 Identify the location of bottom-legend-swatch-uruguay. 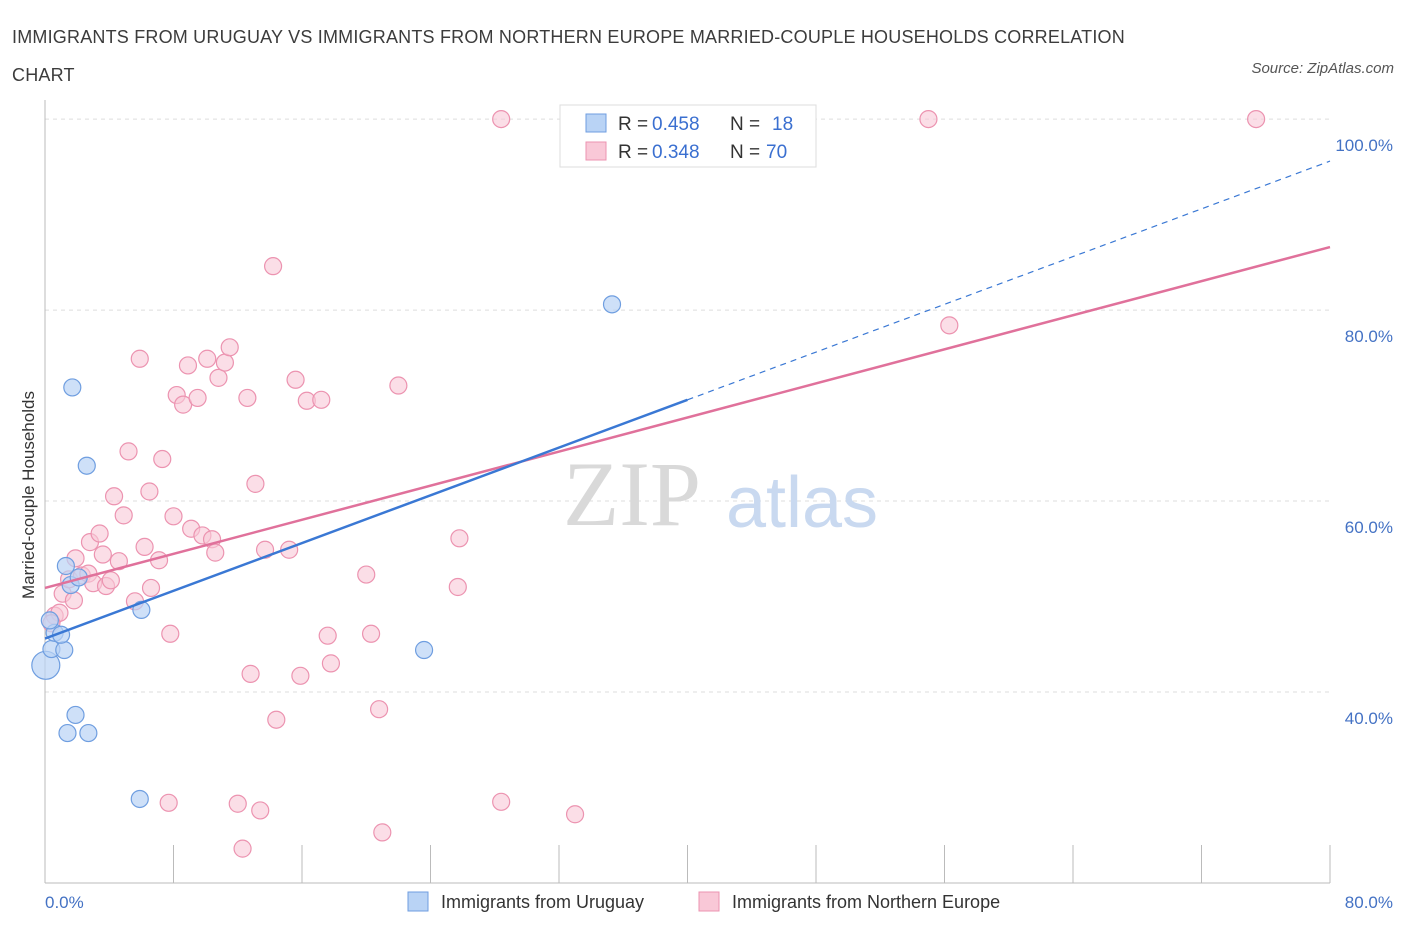
(418, 901).